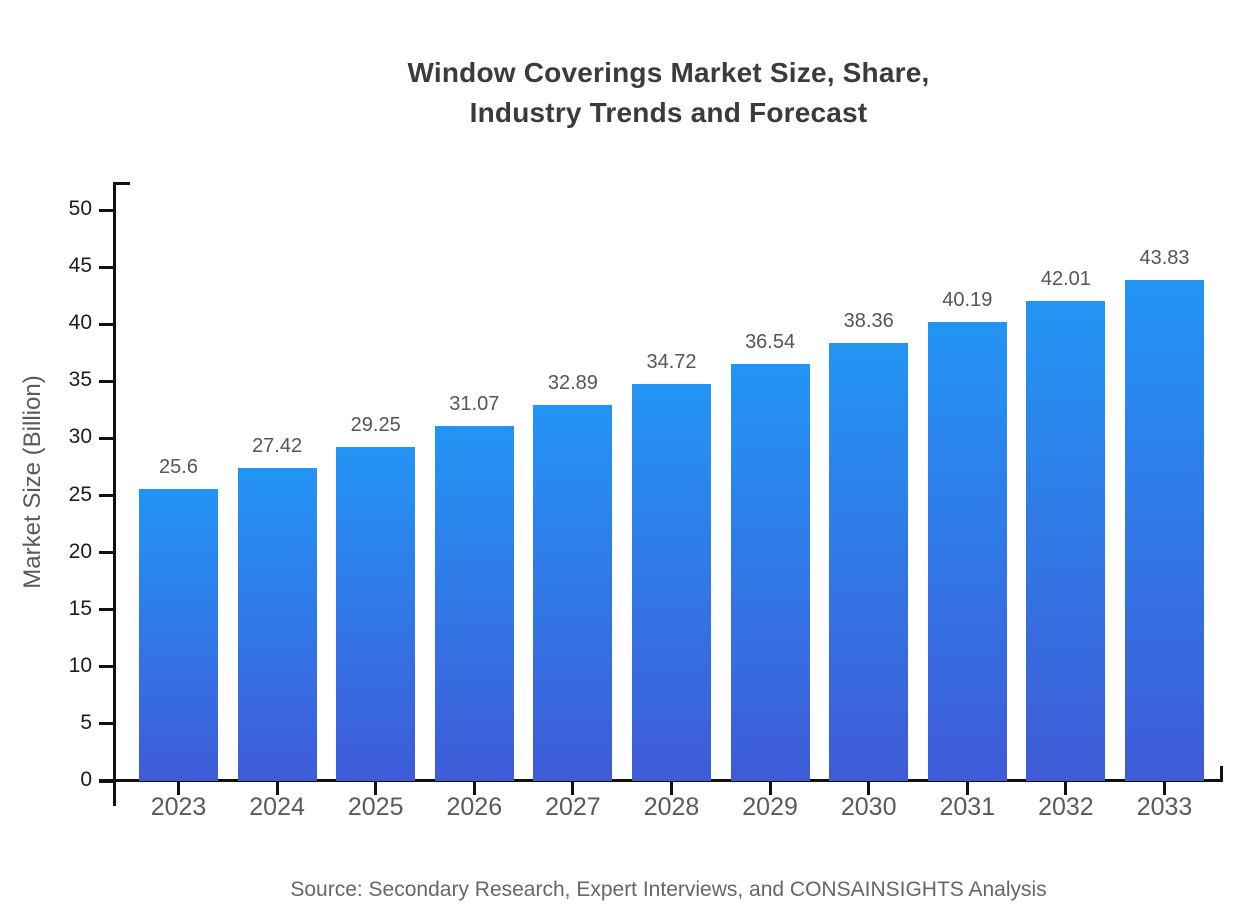  What do you see at coordinates (868, 320) in the screenshot?
I see `bar-value-label: 38.36` at bounding box center [868, 320].